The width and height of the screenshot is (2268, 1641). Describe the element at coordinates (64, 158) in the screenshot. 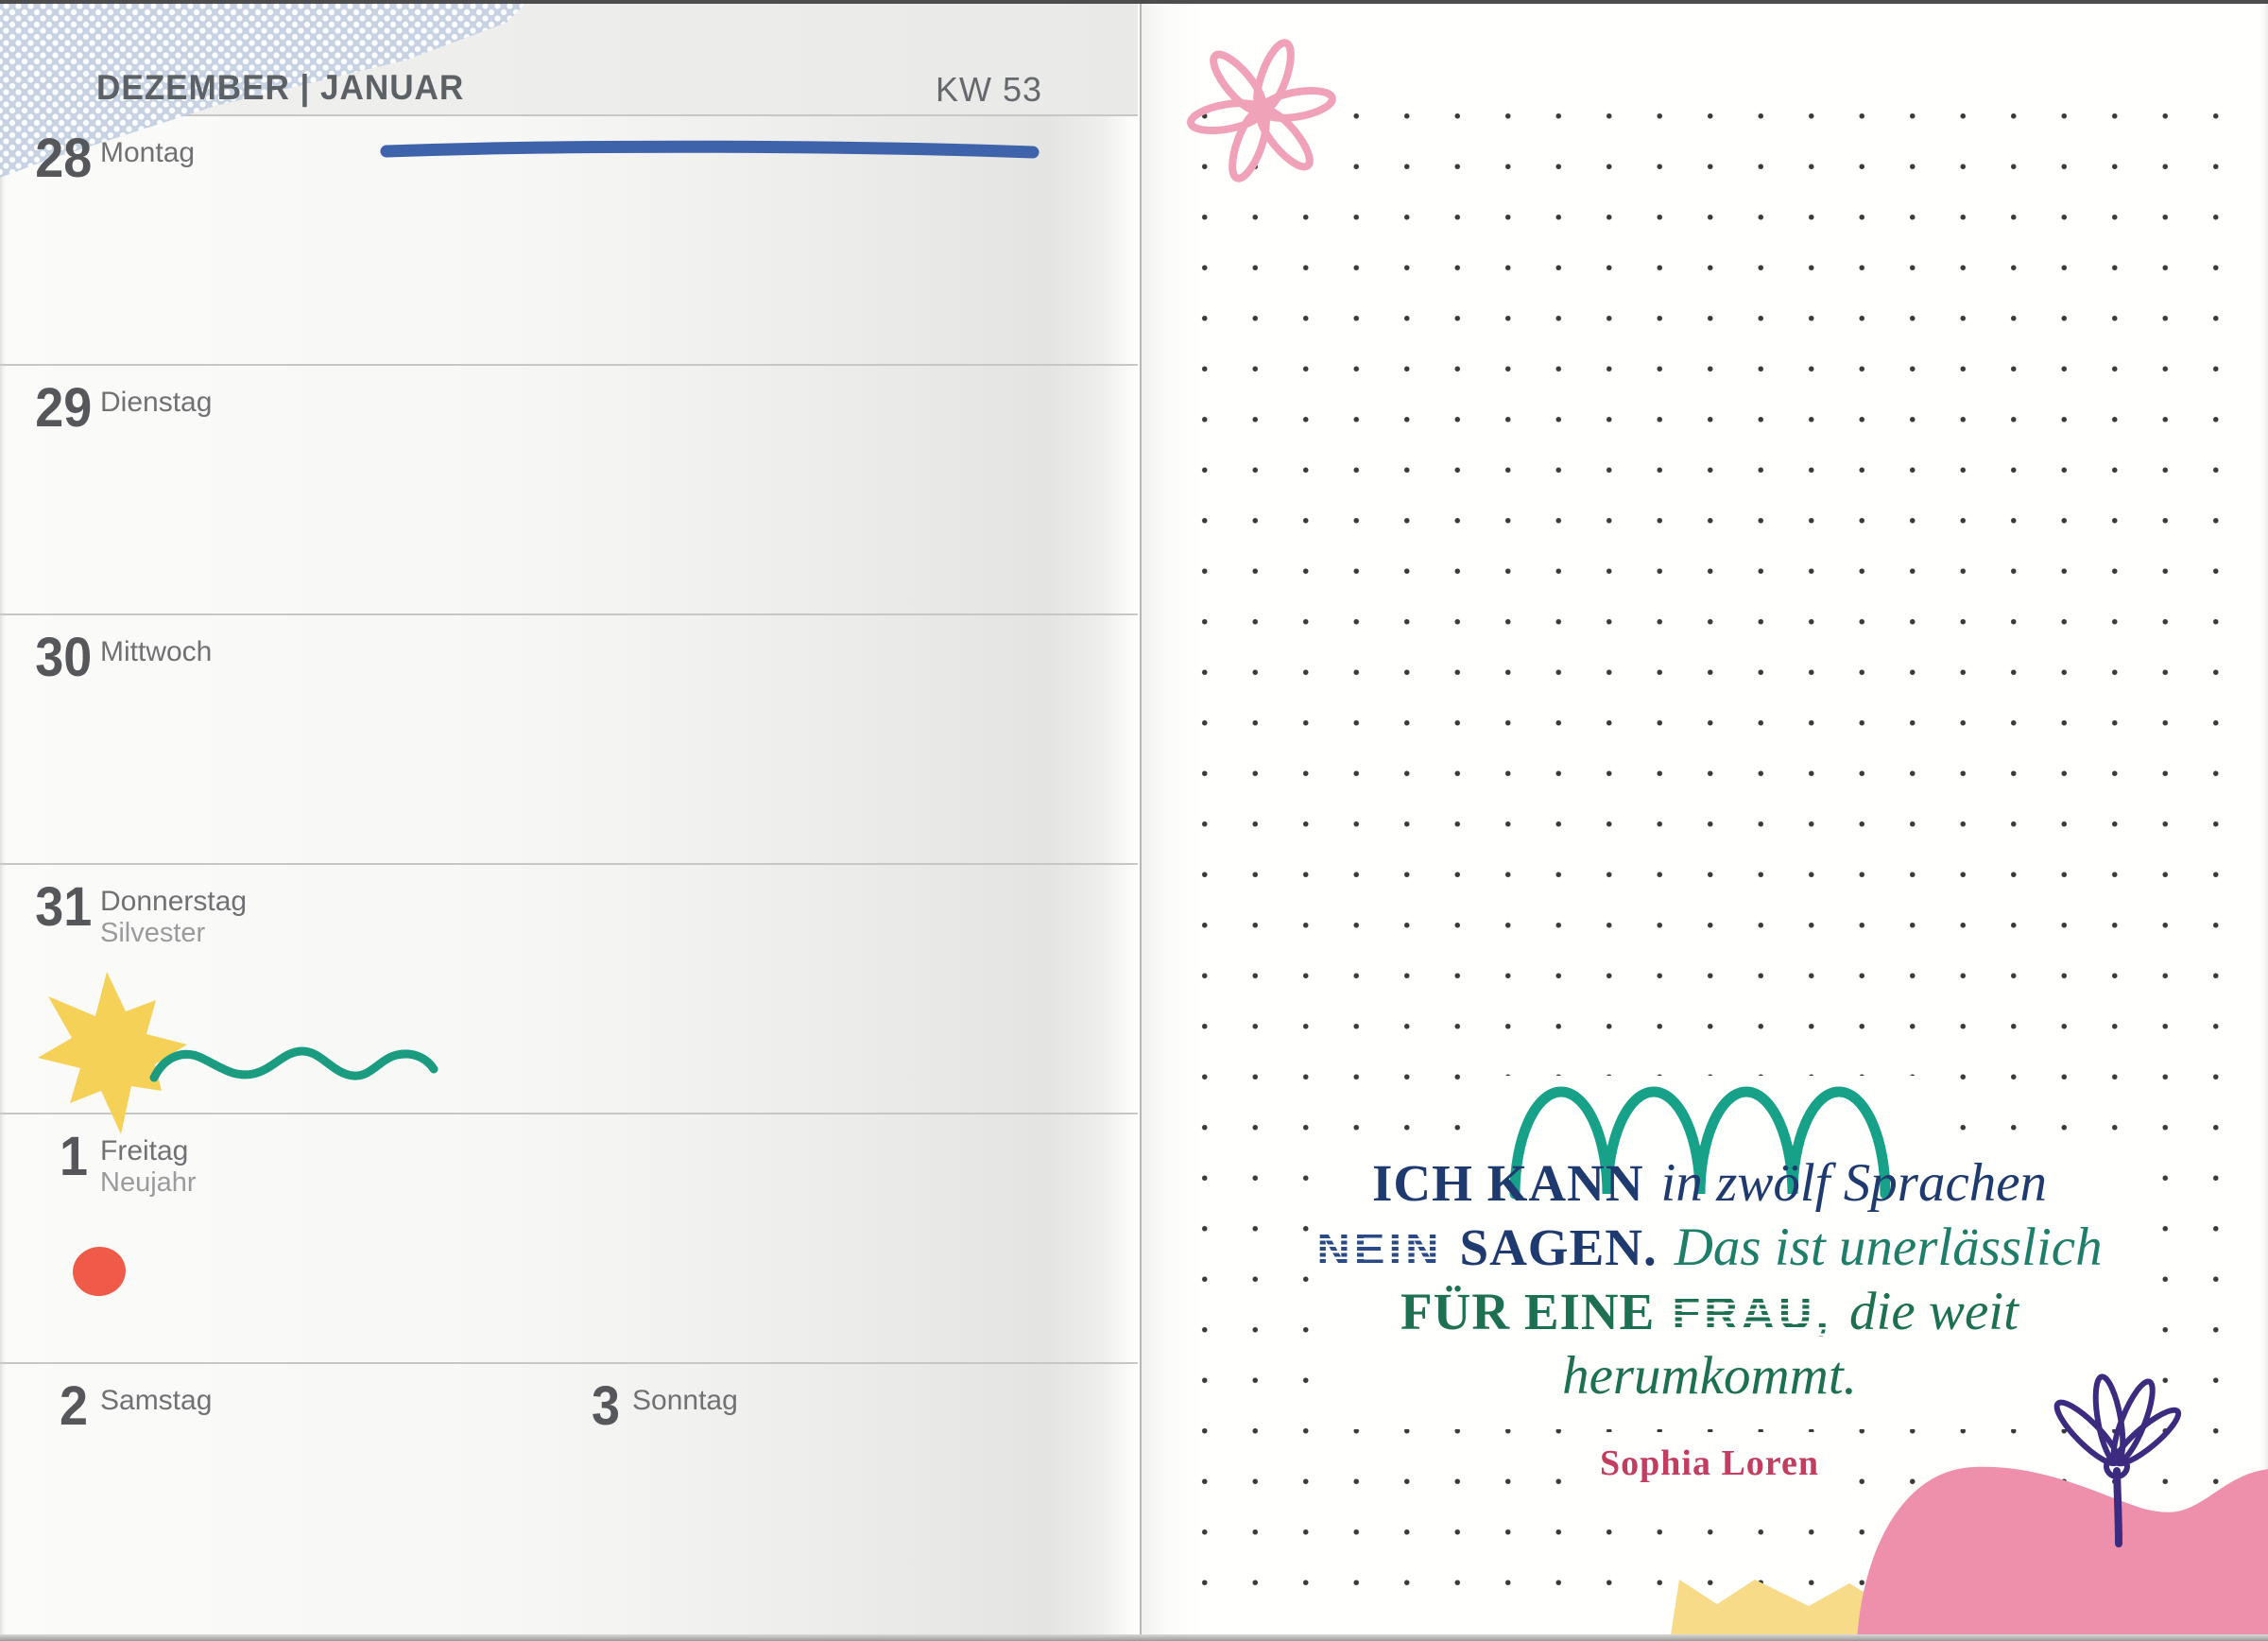

I see `day-number: 28` at that location.